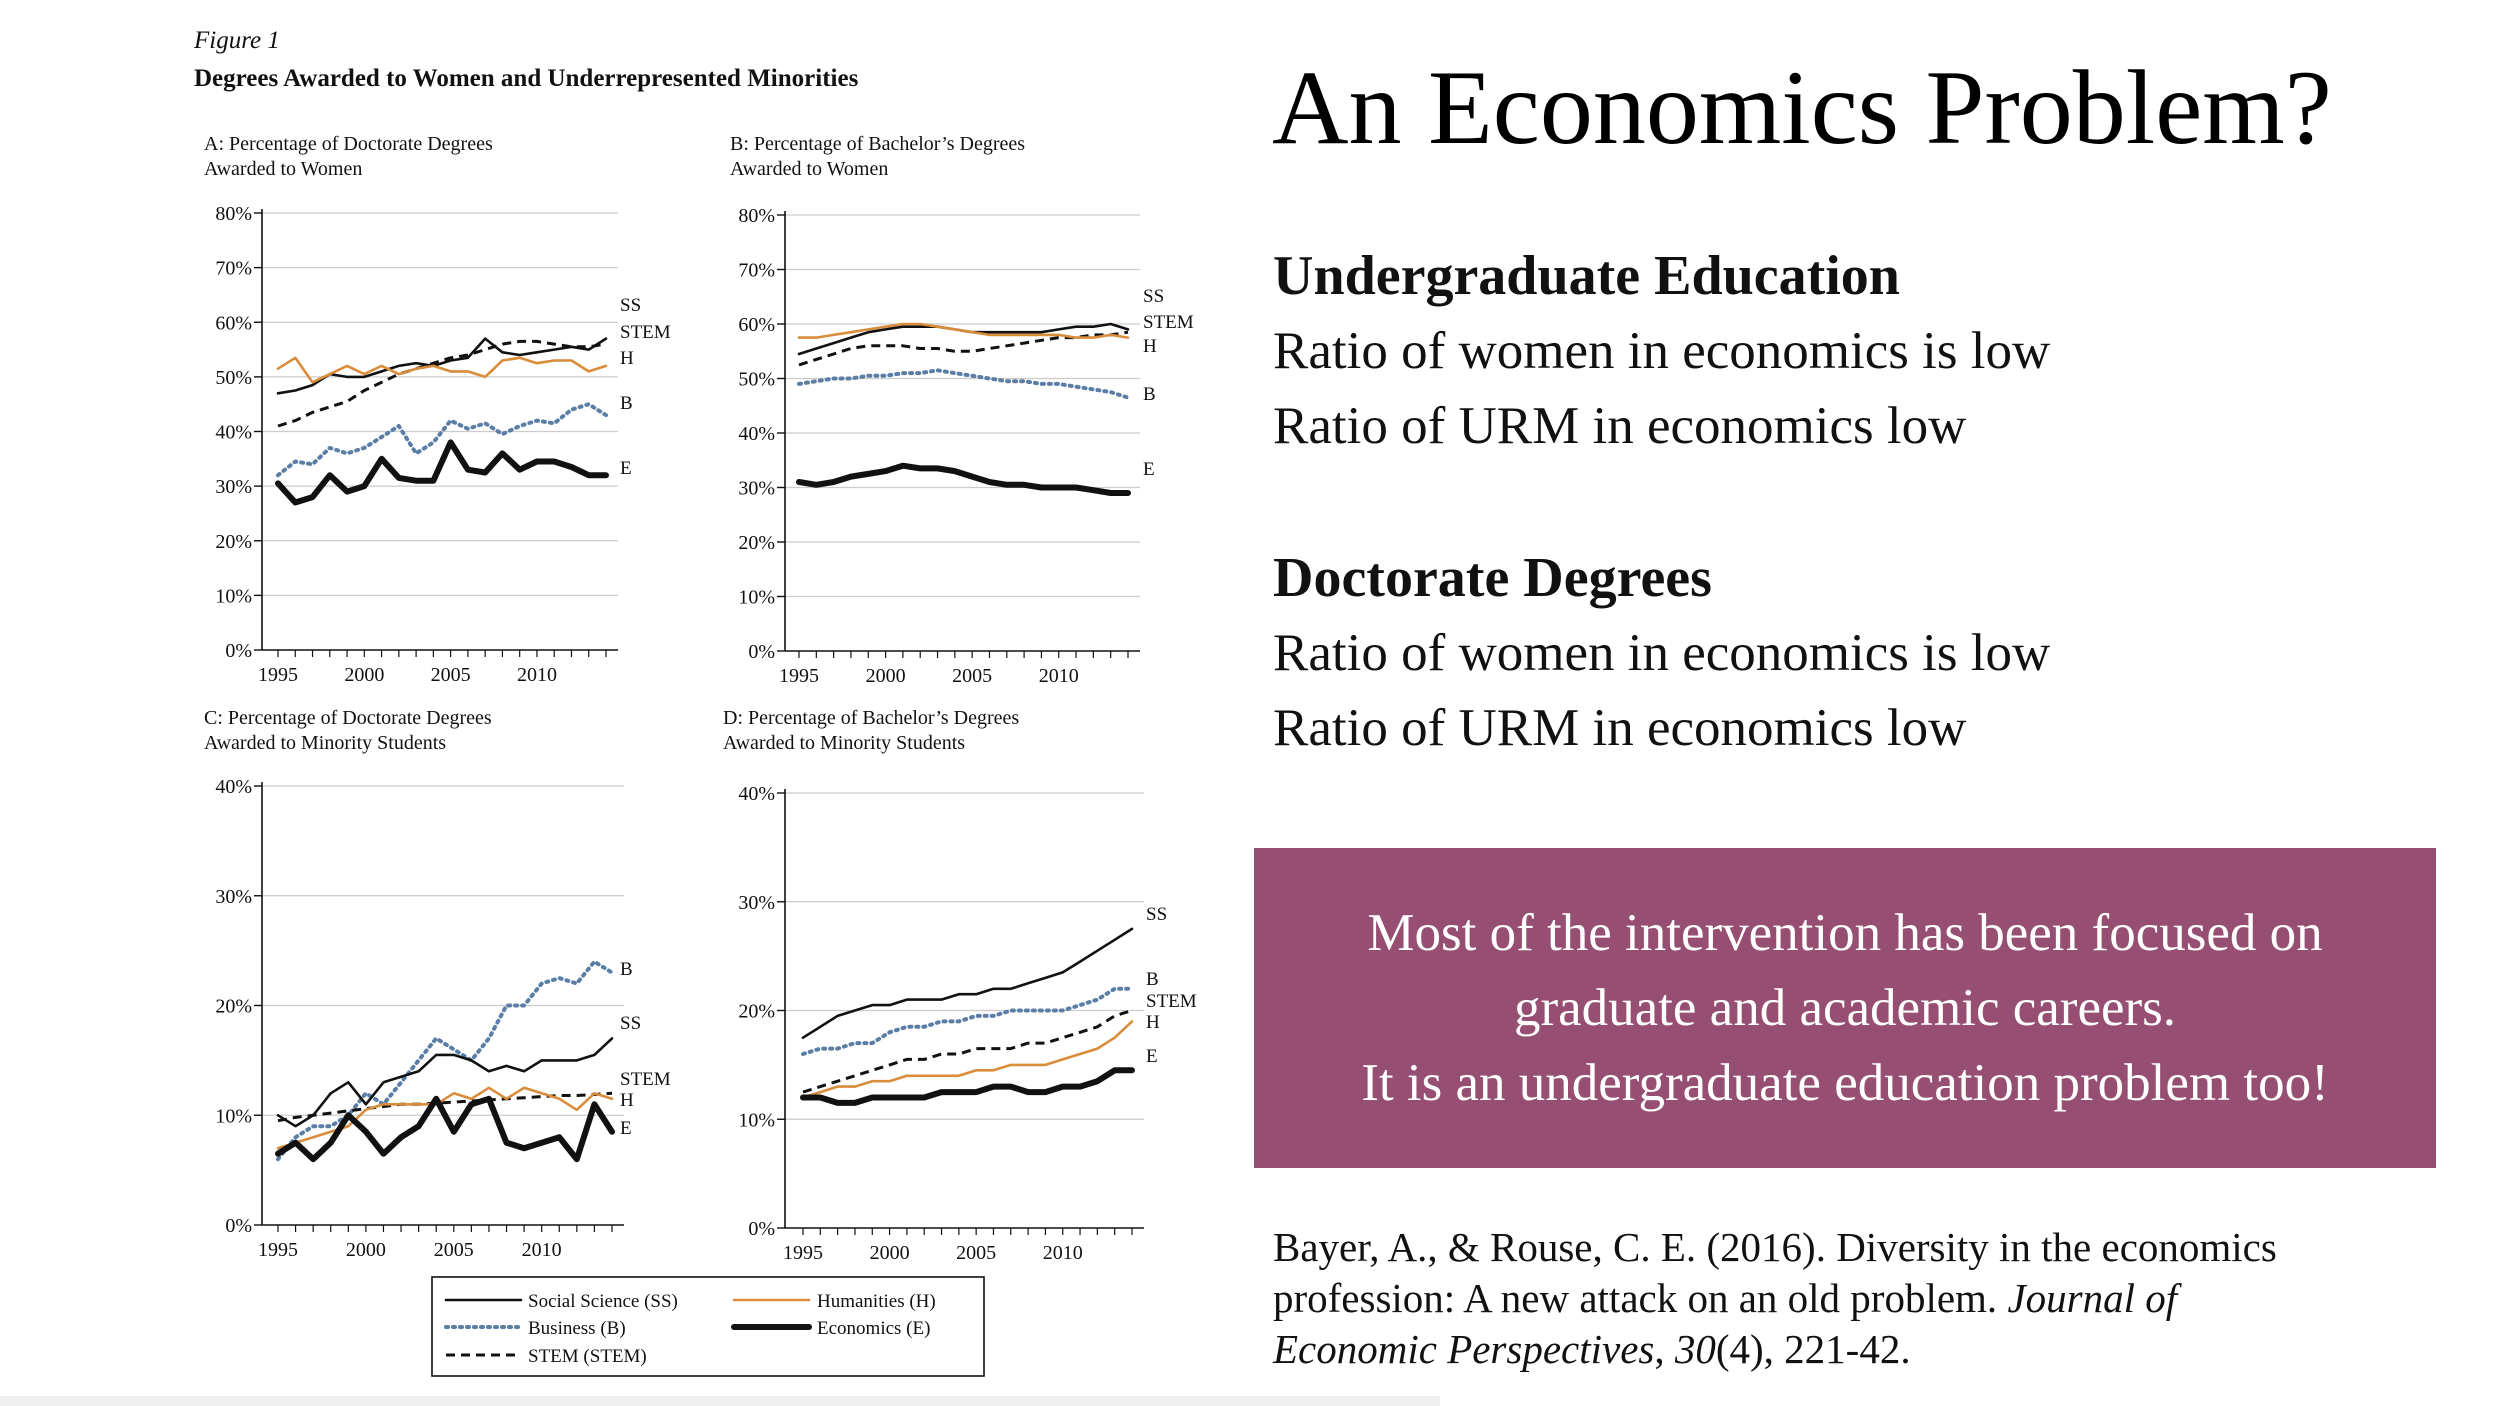 The height and width of the screenshot is (1406, 2500). Describe the element at coordinates (348, 718) in the screenshot. I see `panel-title-line: C: Percentage of Doctorate Degrees` at that location.